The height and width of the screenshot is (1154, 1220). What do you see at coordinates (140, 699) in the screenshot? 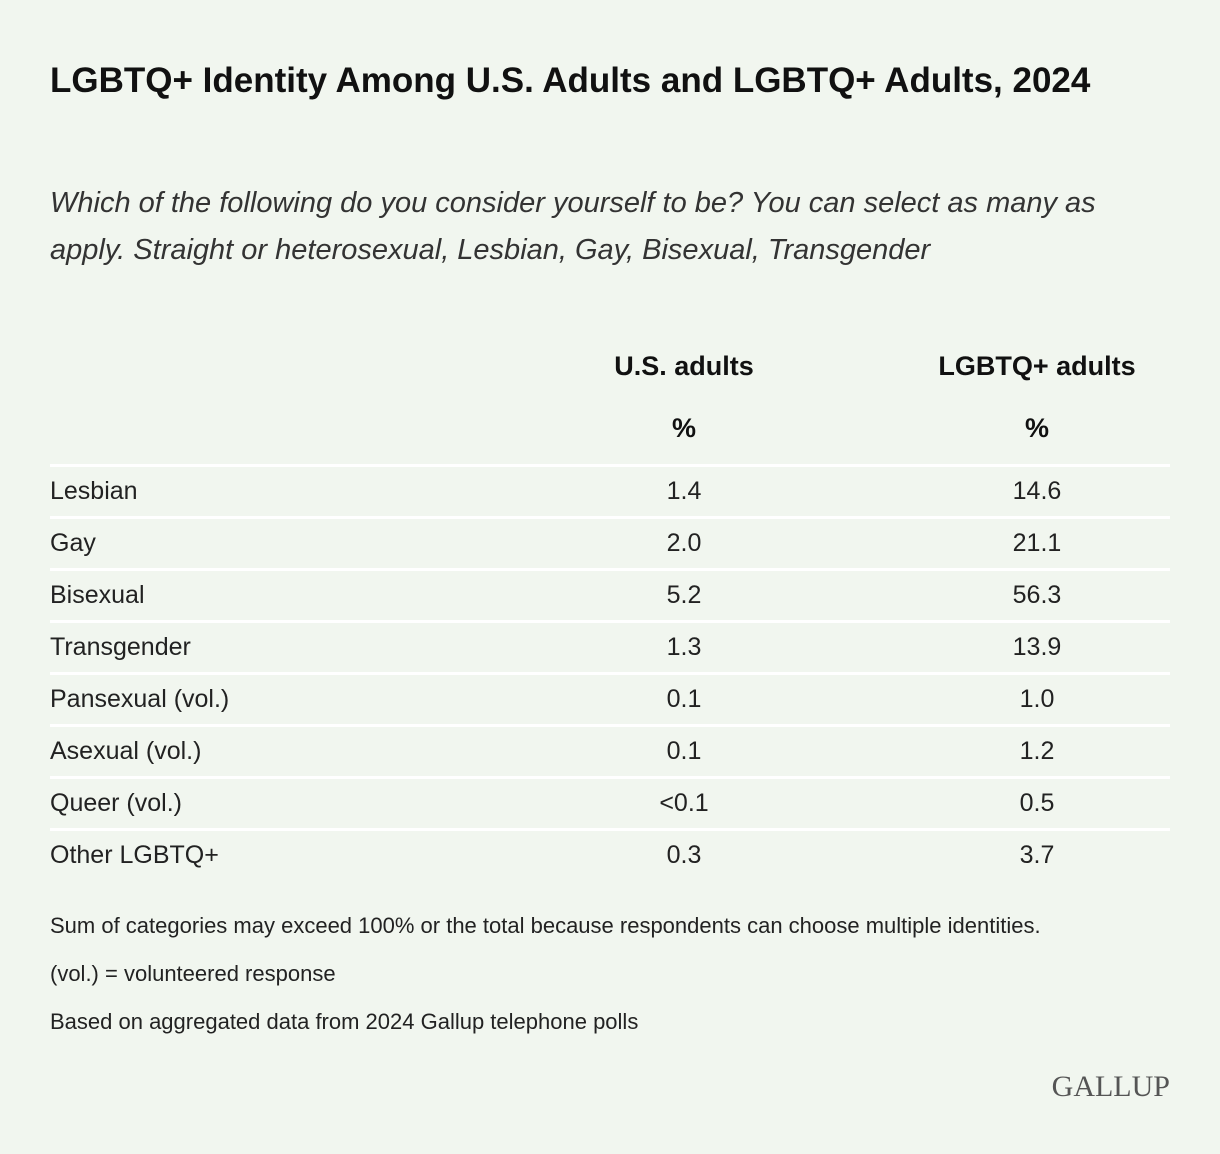
I see `row-label: Pansexual (vol.)` at bounding box center [140, 699].